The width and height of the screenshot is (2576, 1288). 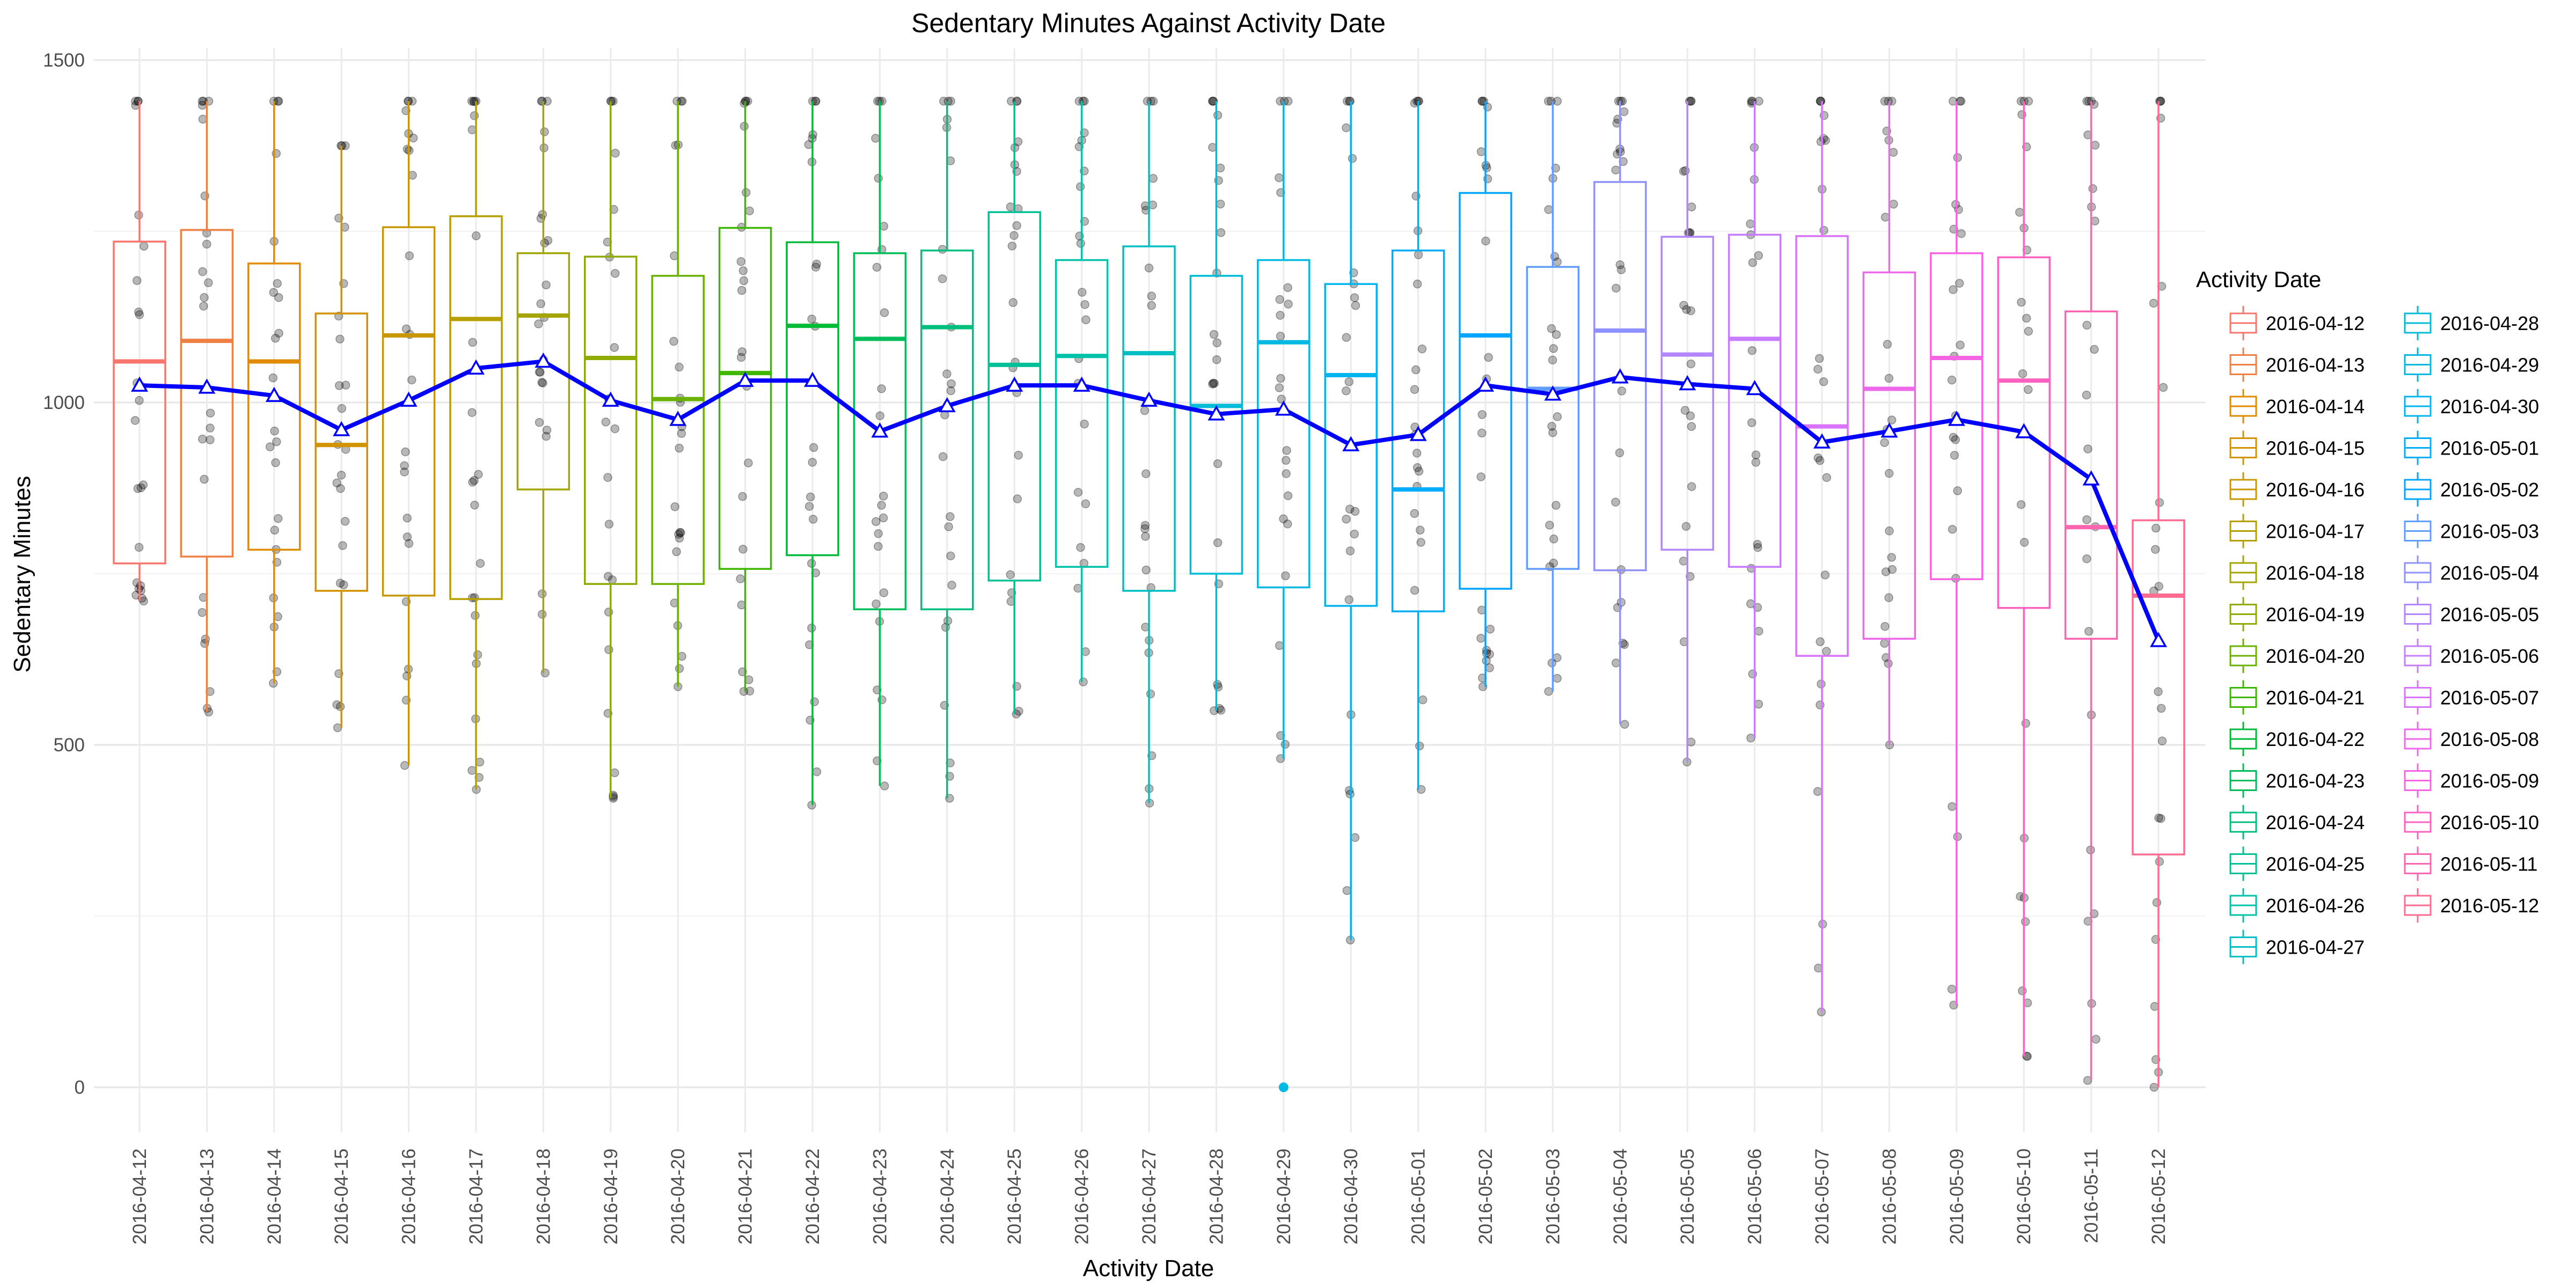 I want to click on y-tick-label: 0, so click(x=80, y=1087).